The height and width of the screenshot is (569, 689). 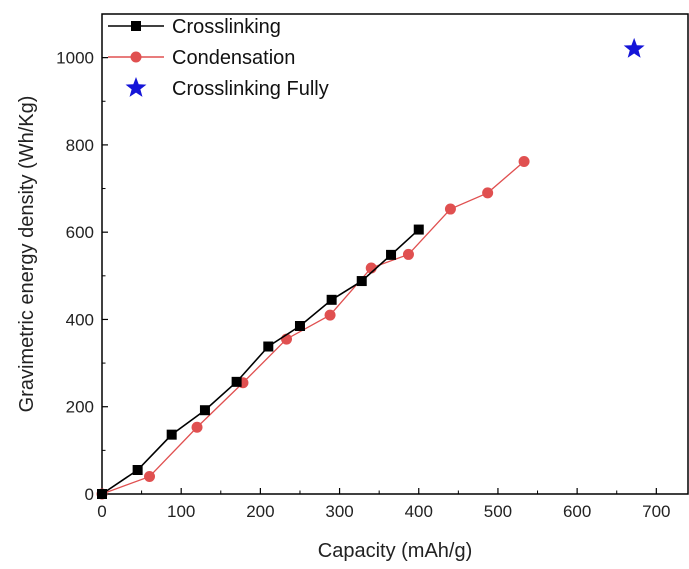 I want to click on x-tick-label: 200, so click(x=260, y=511).